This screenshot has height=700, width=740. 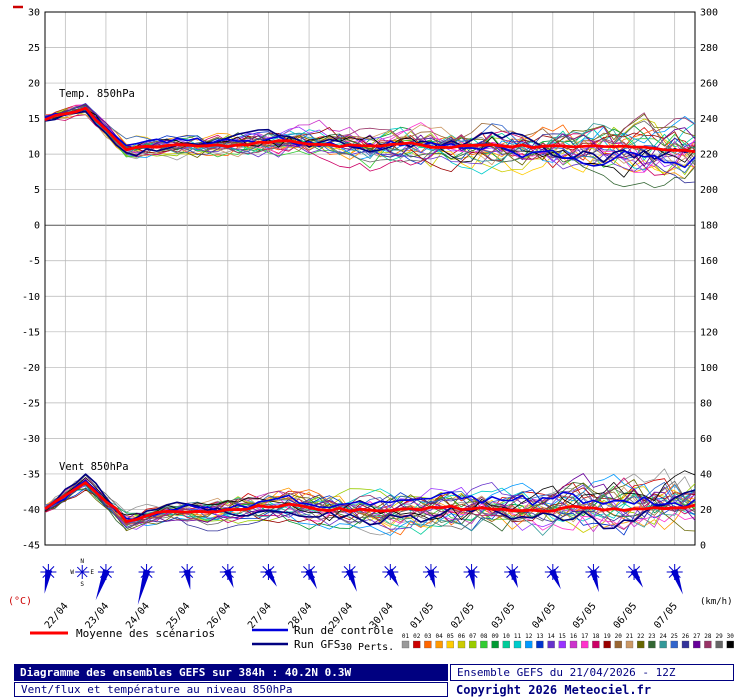 What do you see at coordinates (706, 474) in the screenshot?
I see `svg-text: 40` at bounding box center [706, 474].